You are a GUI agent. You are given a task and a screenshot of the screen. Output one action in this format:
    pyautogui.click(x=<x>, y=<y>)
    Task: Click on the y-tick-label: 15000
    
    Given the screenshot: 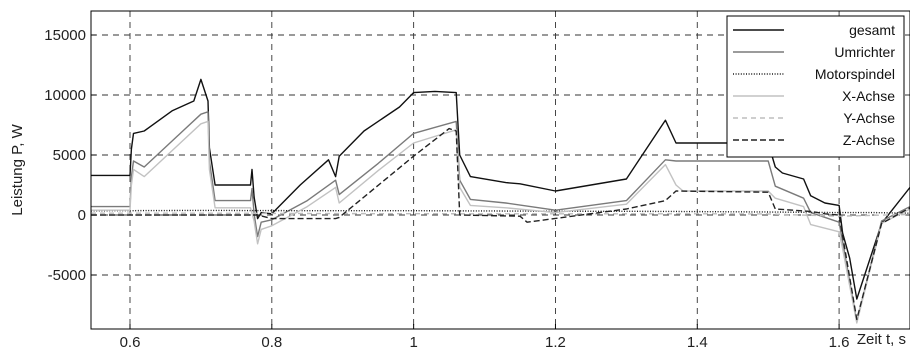 What is the action you would take?
    pyautogui.click(x=65, y=35)
    